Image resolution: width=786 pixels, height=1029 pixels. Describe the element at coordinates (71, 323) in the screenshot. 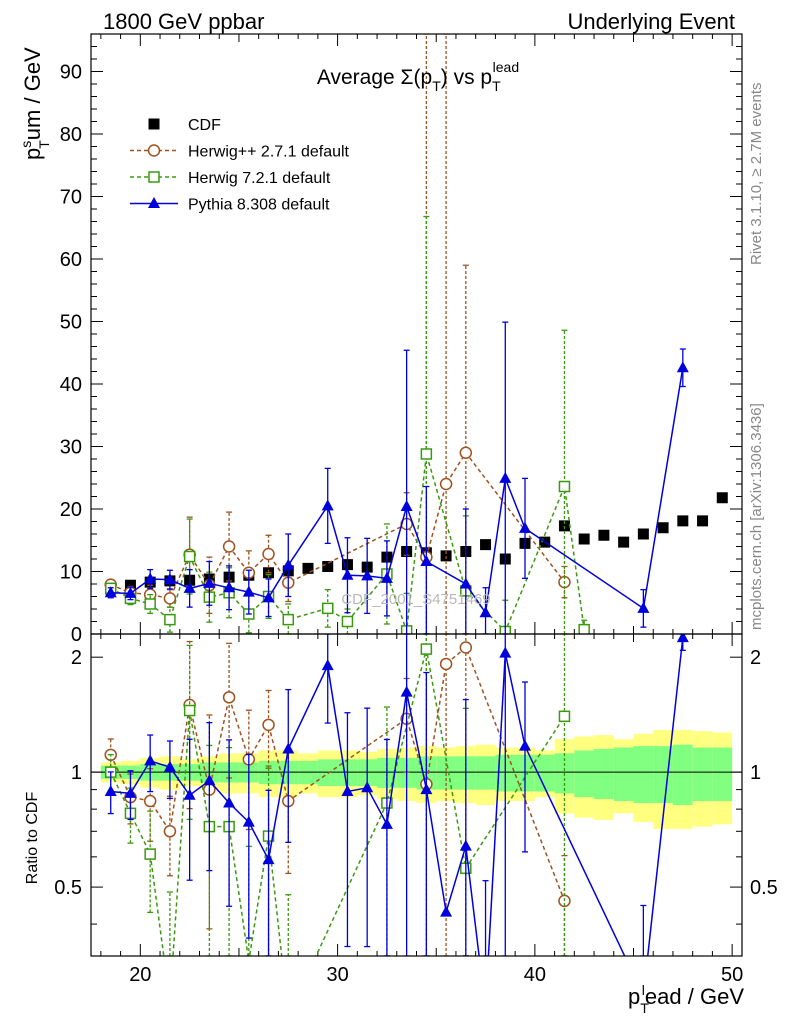

I see `y-tick-label: 50` at that location.